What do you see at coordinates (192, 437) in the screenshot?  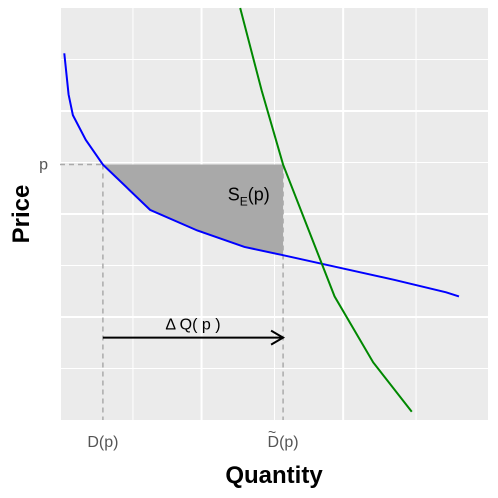 I see `x-tick-labels: D(p) D(p)~` at bounding box center [192, 437].